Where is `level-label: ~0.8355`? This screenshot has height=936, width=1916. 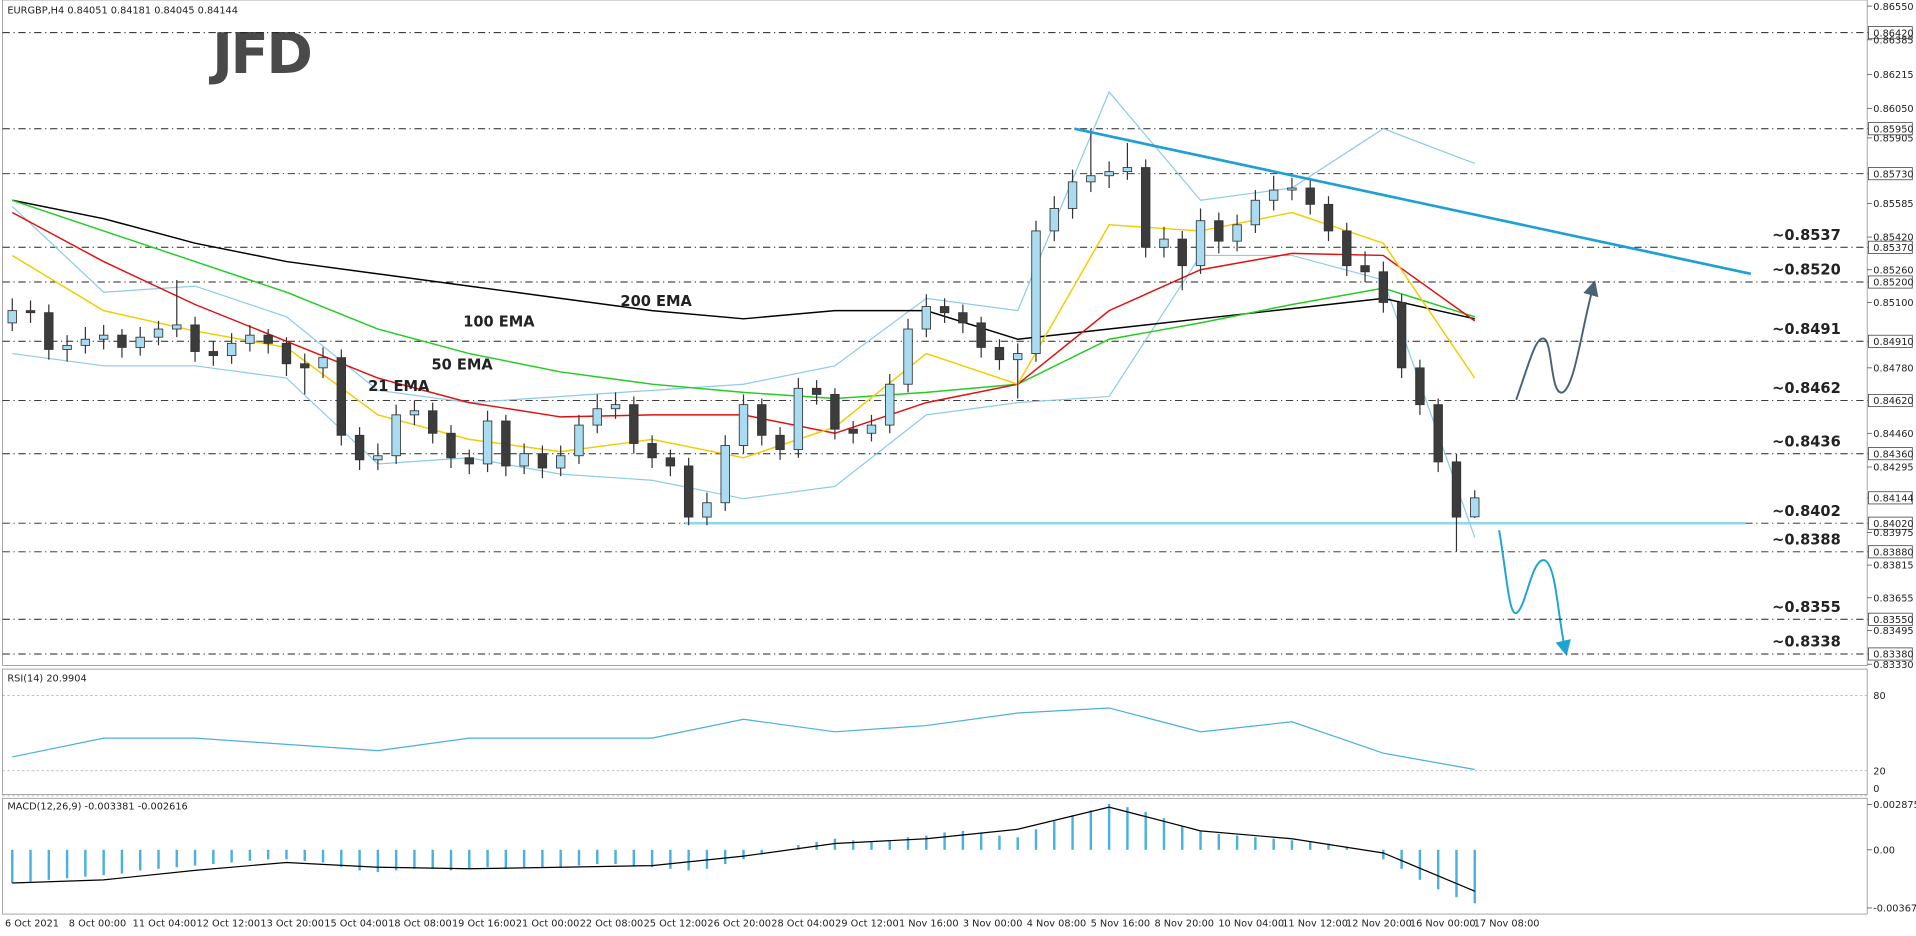 level-label: ~0.8355 is located at coordinates (1806, 607).